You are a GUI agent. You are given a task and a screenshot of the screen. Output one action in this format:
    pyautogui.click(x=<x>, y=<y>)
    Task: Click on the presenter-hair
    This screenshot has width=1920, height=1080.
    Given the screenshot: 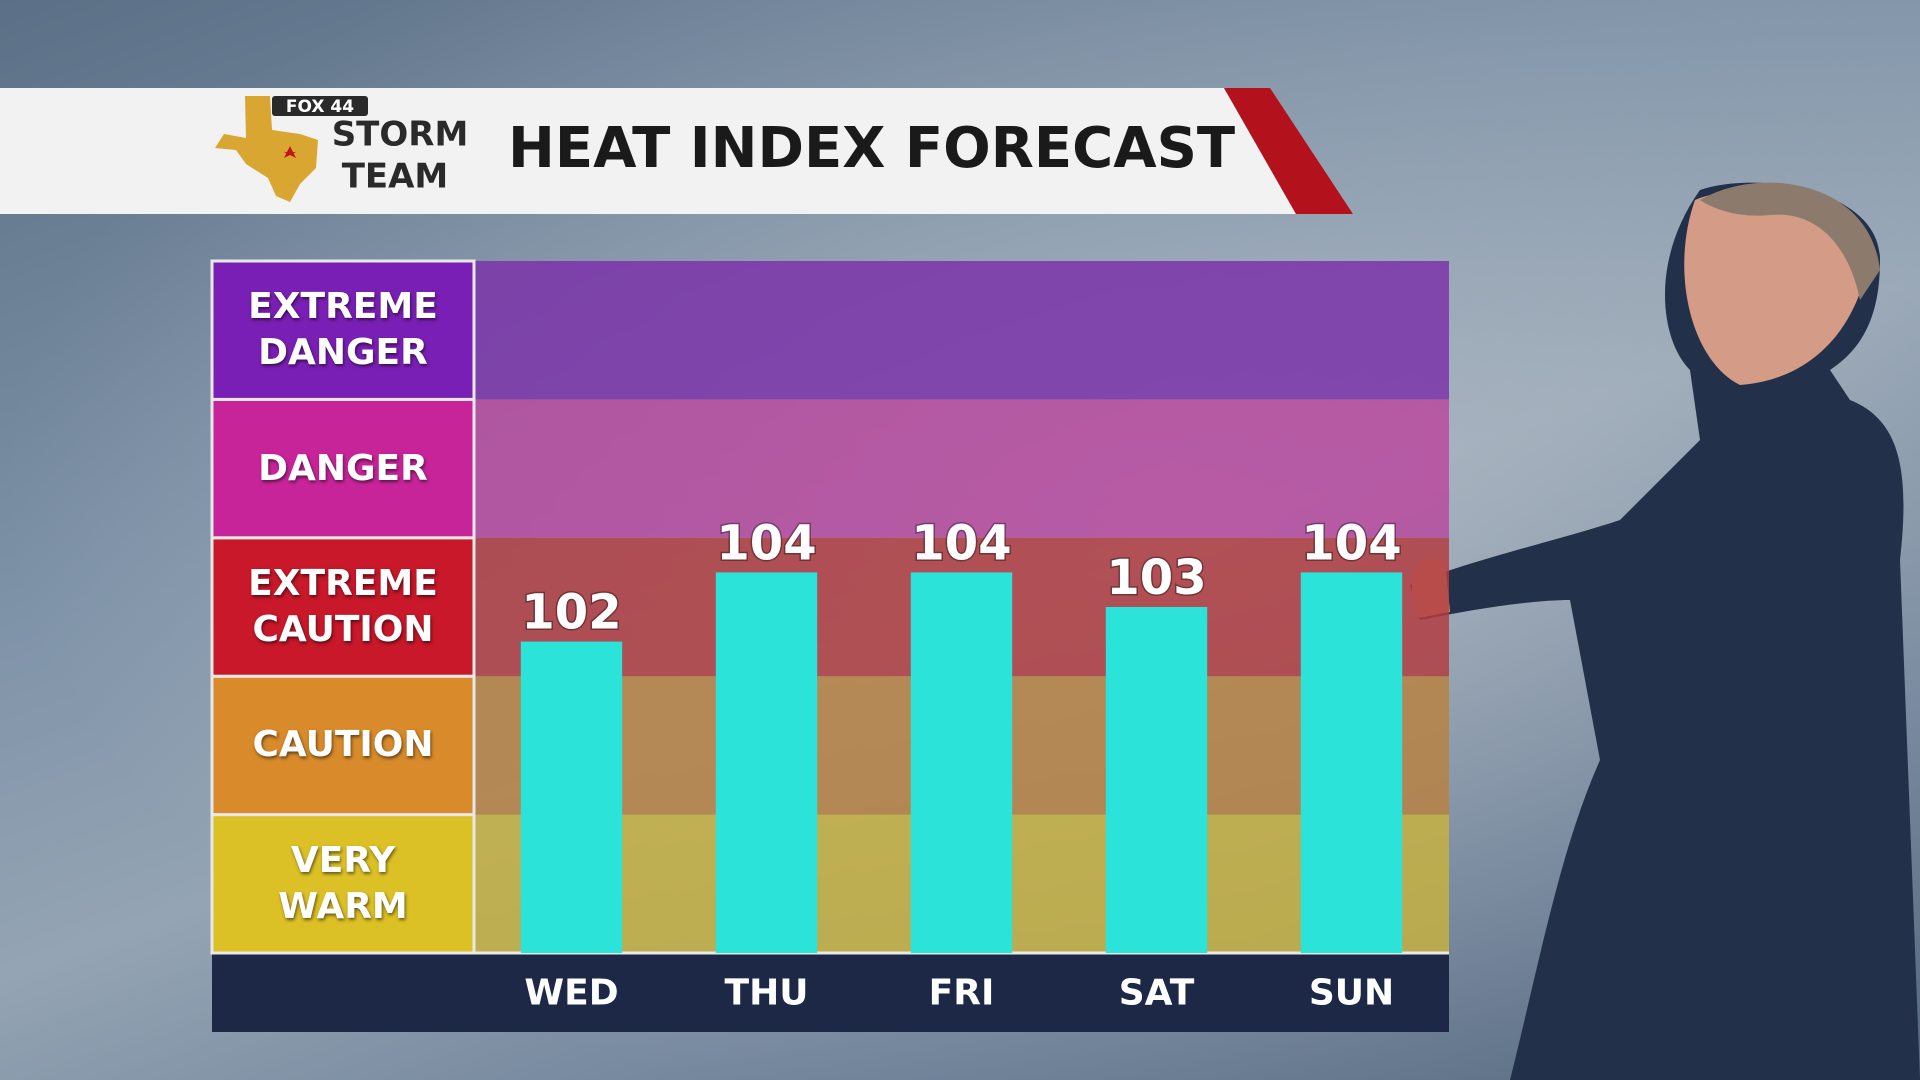 What is the action you would take?
    pyautogui.click(x=1790, y=241)
    